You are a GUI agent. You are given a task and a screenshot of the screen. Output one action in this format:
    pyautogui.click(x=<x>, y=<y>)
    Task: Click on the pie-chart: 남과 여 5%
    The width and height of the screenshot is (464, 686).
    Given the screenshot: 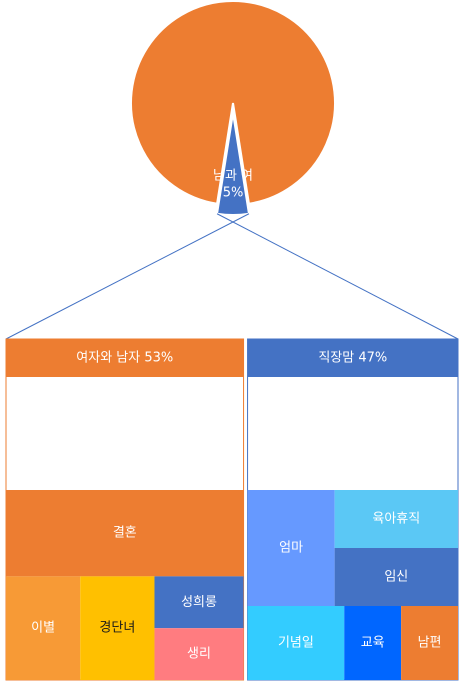 What is the action you would take?
    pyautogui.click(x=233, y=108)
    